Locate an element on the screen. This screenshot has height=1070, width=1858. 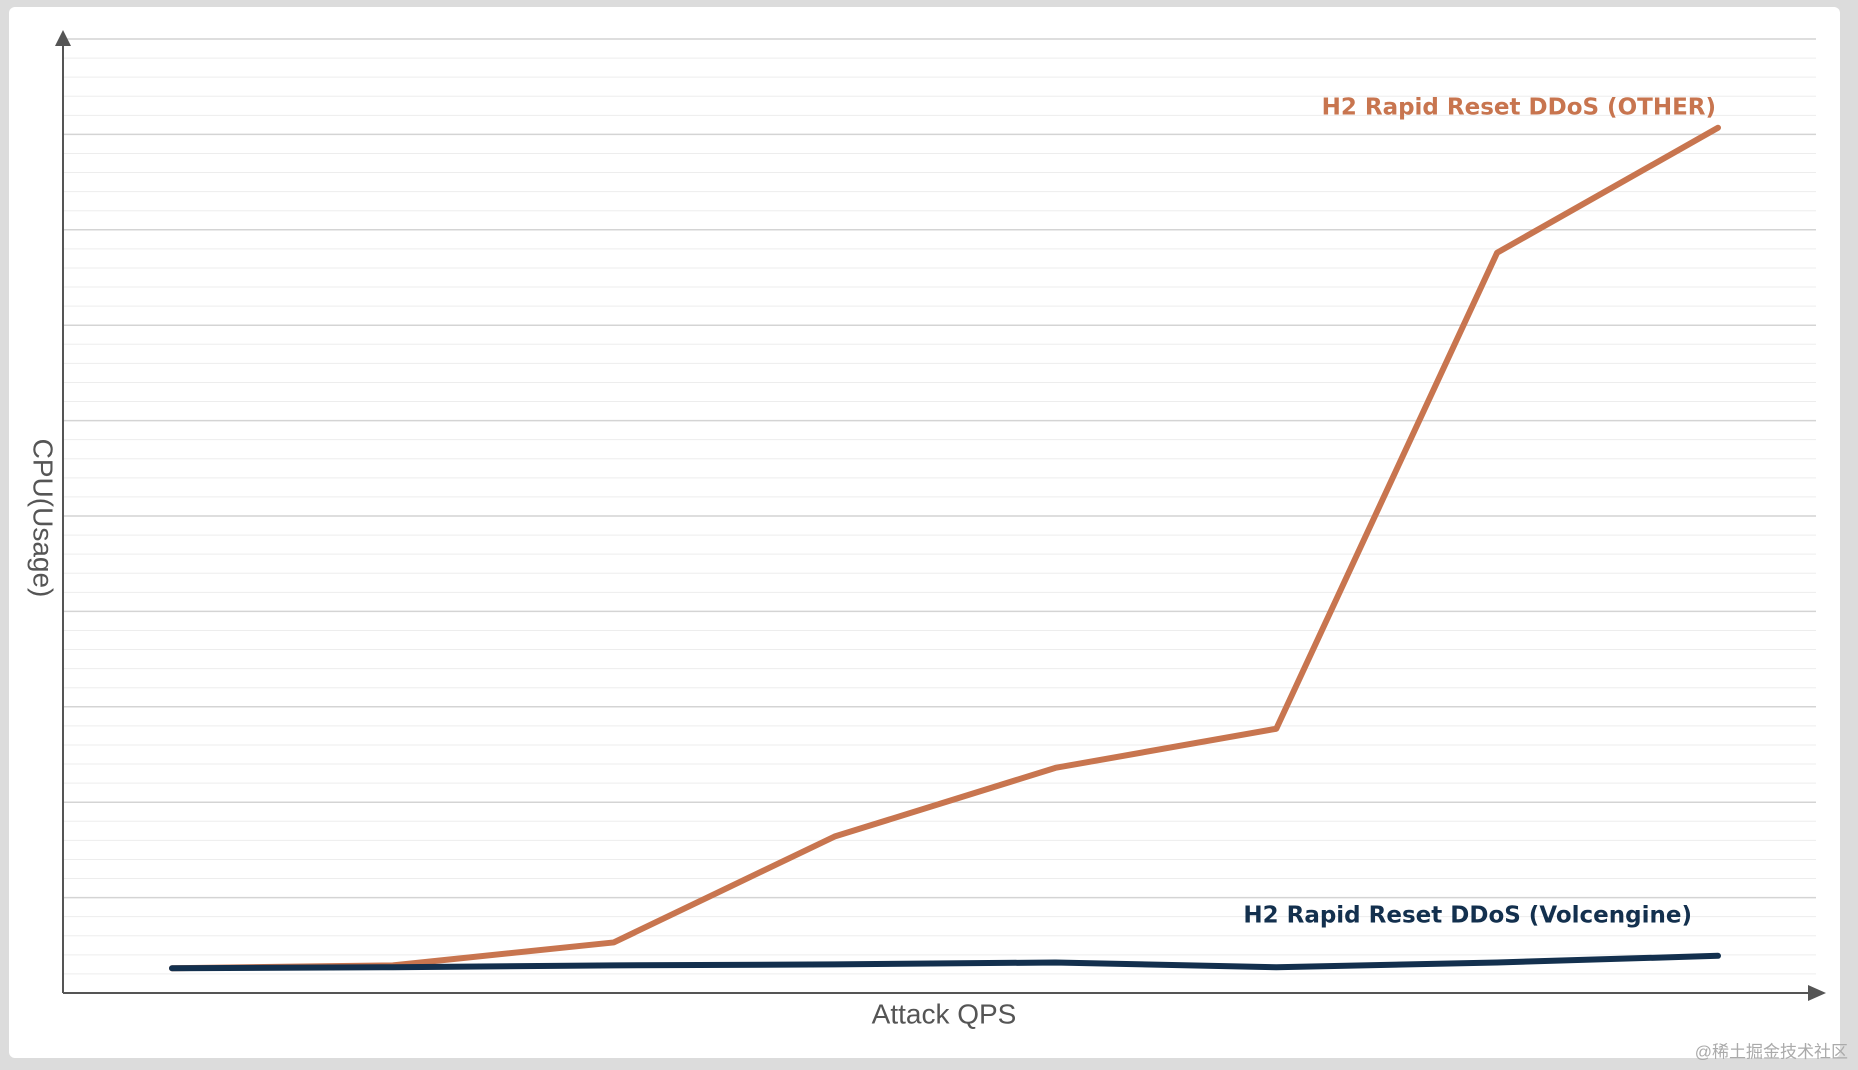
watermark: @稀土掘金技术社区 is located at coordinates (1771, 1051).